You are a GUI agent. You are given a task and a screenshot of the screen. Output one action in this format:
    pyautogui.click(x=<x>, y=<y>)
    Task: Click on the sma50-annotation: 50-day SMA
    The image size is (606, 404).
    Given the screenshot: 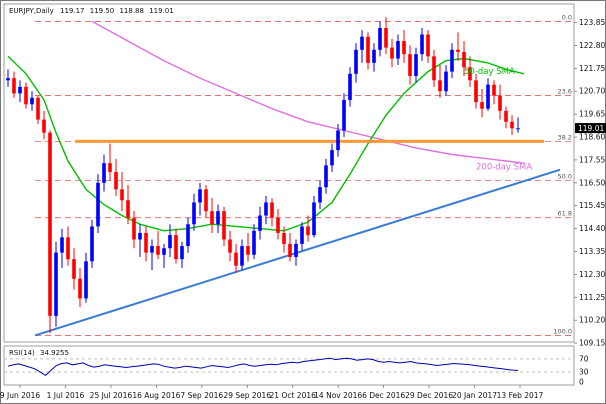 What is the action you would take?
    pyautogui.click(x=489, y=72)
    